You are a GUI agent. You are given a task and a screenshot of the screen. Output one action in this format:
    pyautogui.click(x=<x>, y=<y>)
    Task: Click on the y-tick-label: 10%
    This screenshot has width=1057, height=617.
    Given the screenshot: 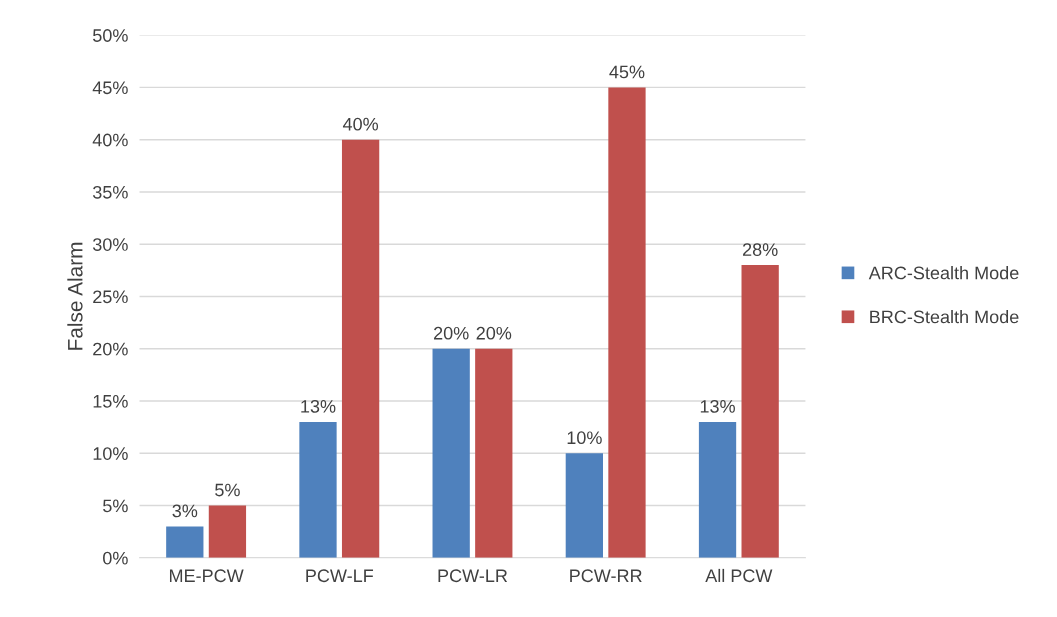 What is the action you would take?
    pyautogui.click(x=110, y=453)
    